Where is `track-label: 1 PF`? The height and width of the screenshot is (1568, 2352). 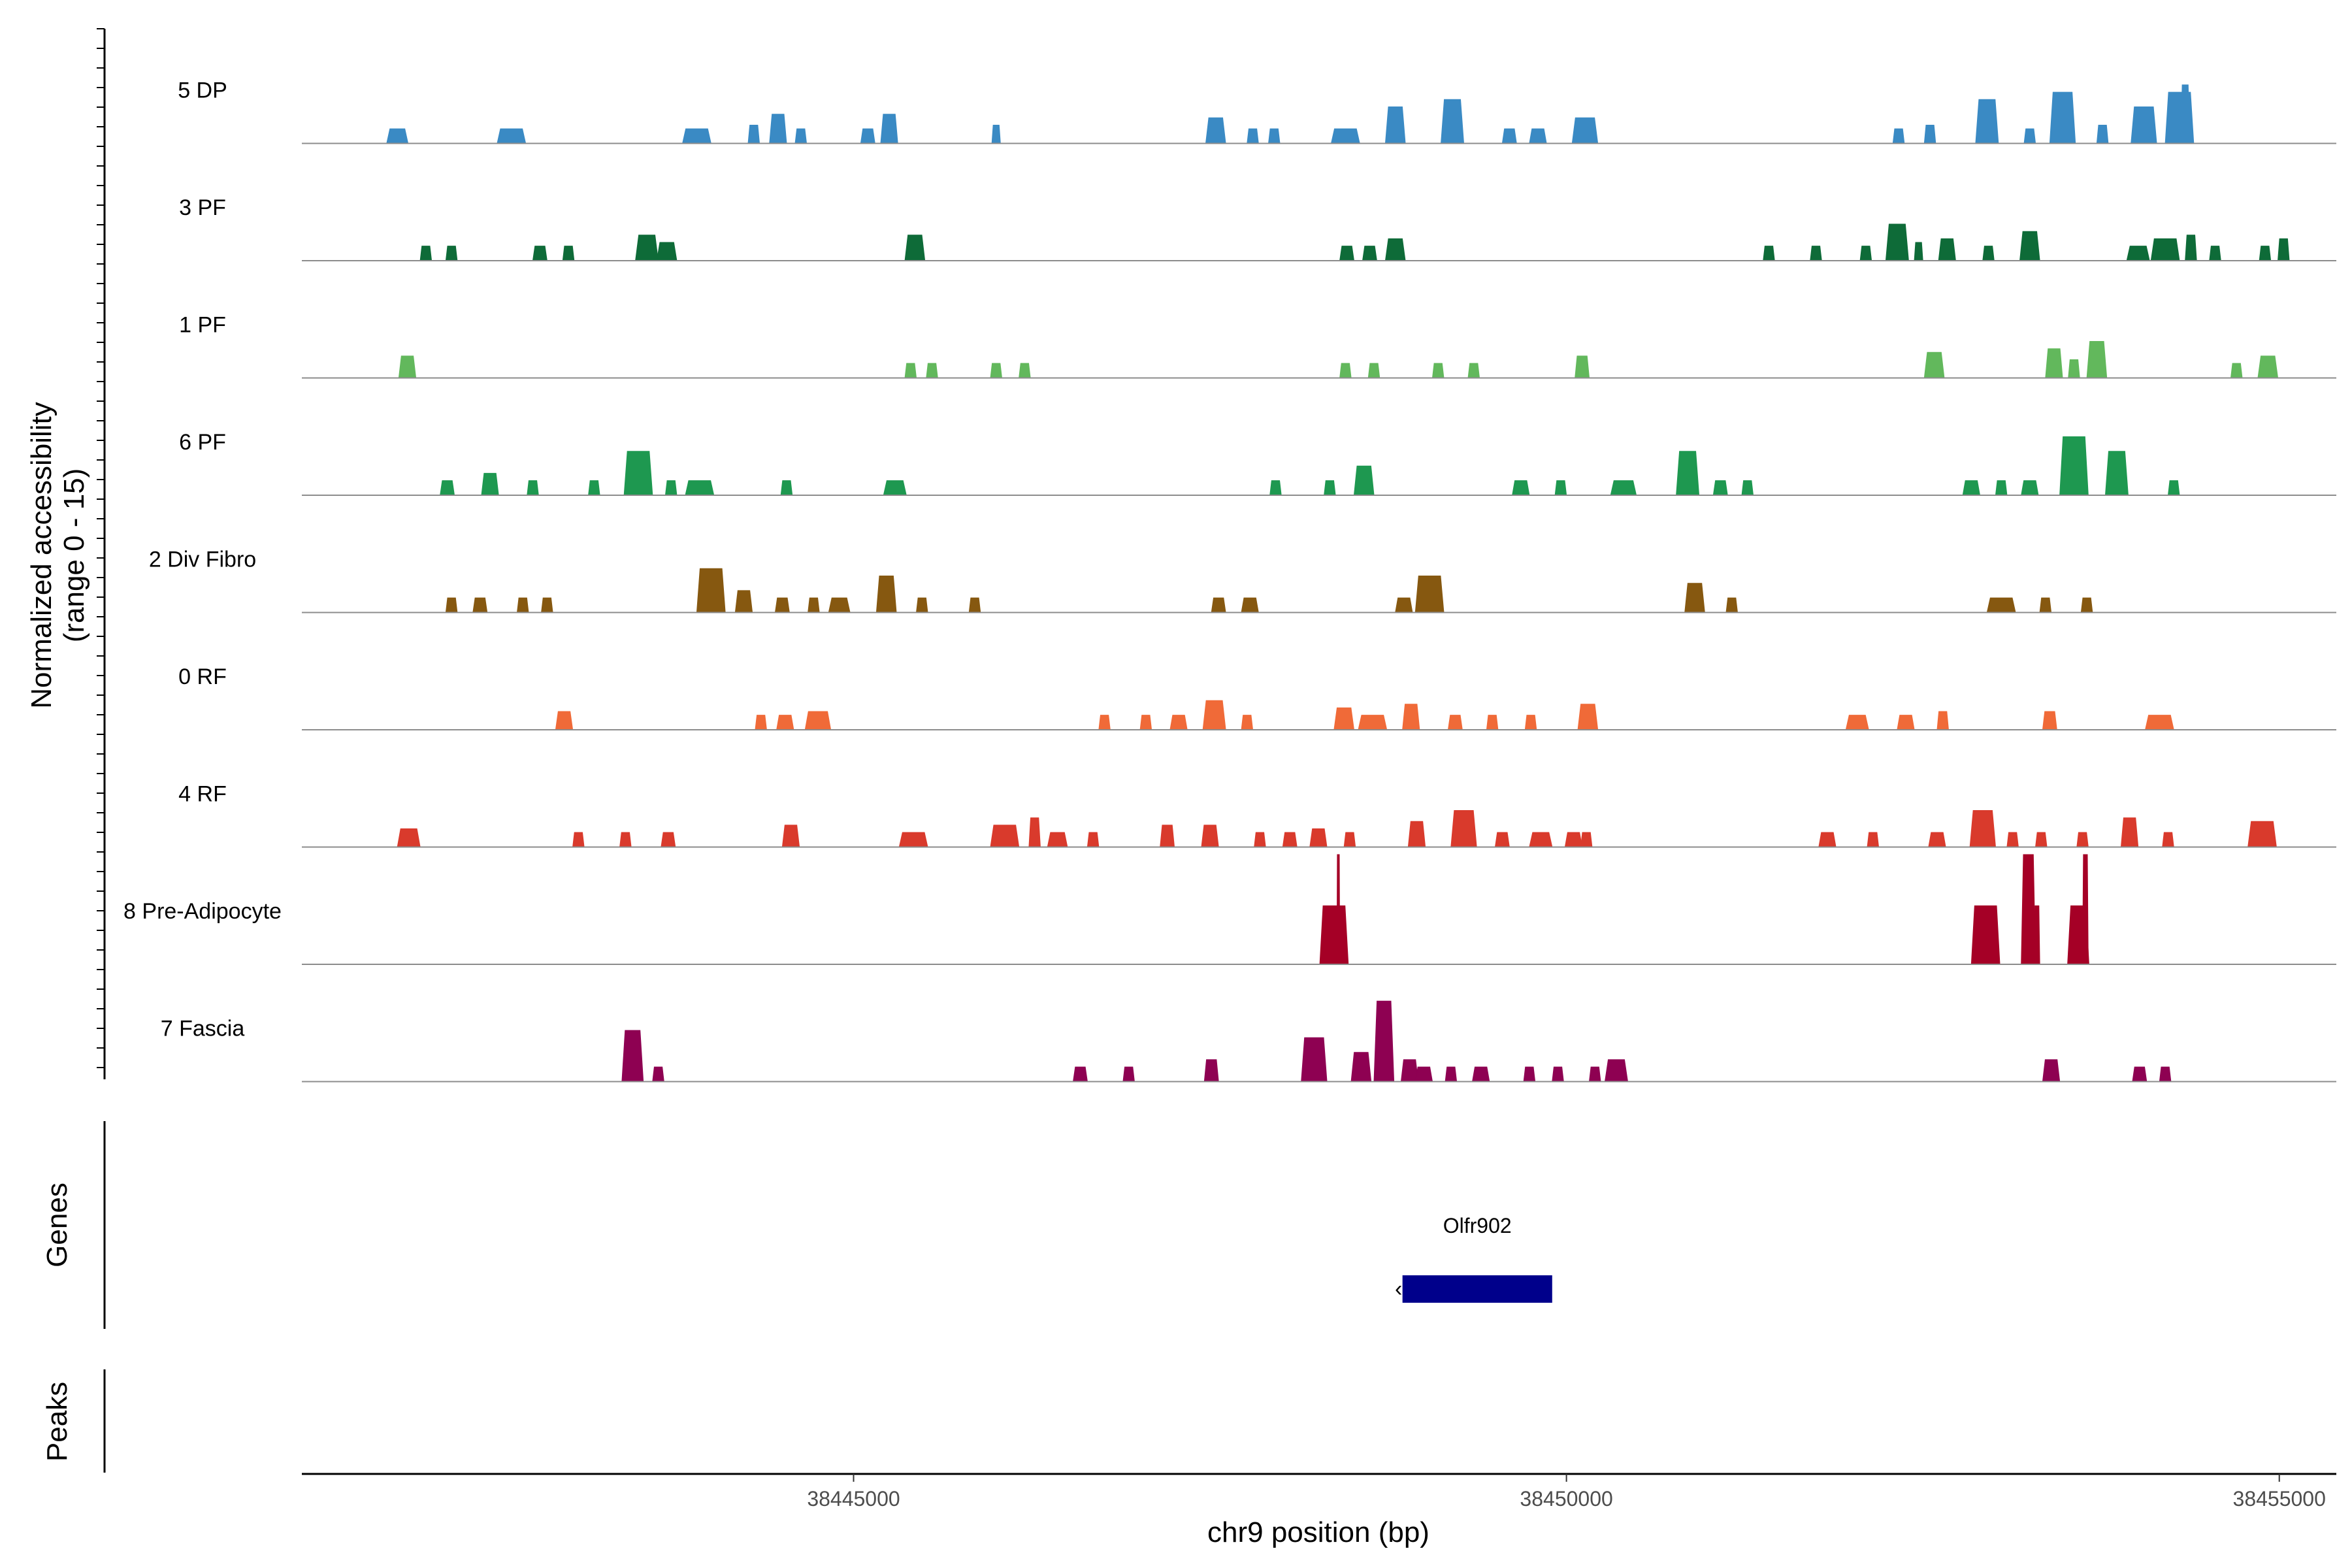
track-label: 1 PF is located at coordinates (202, 325).